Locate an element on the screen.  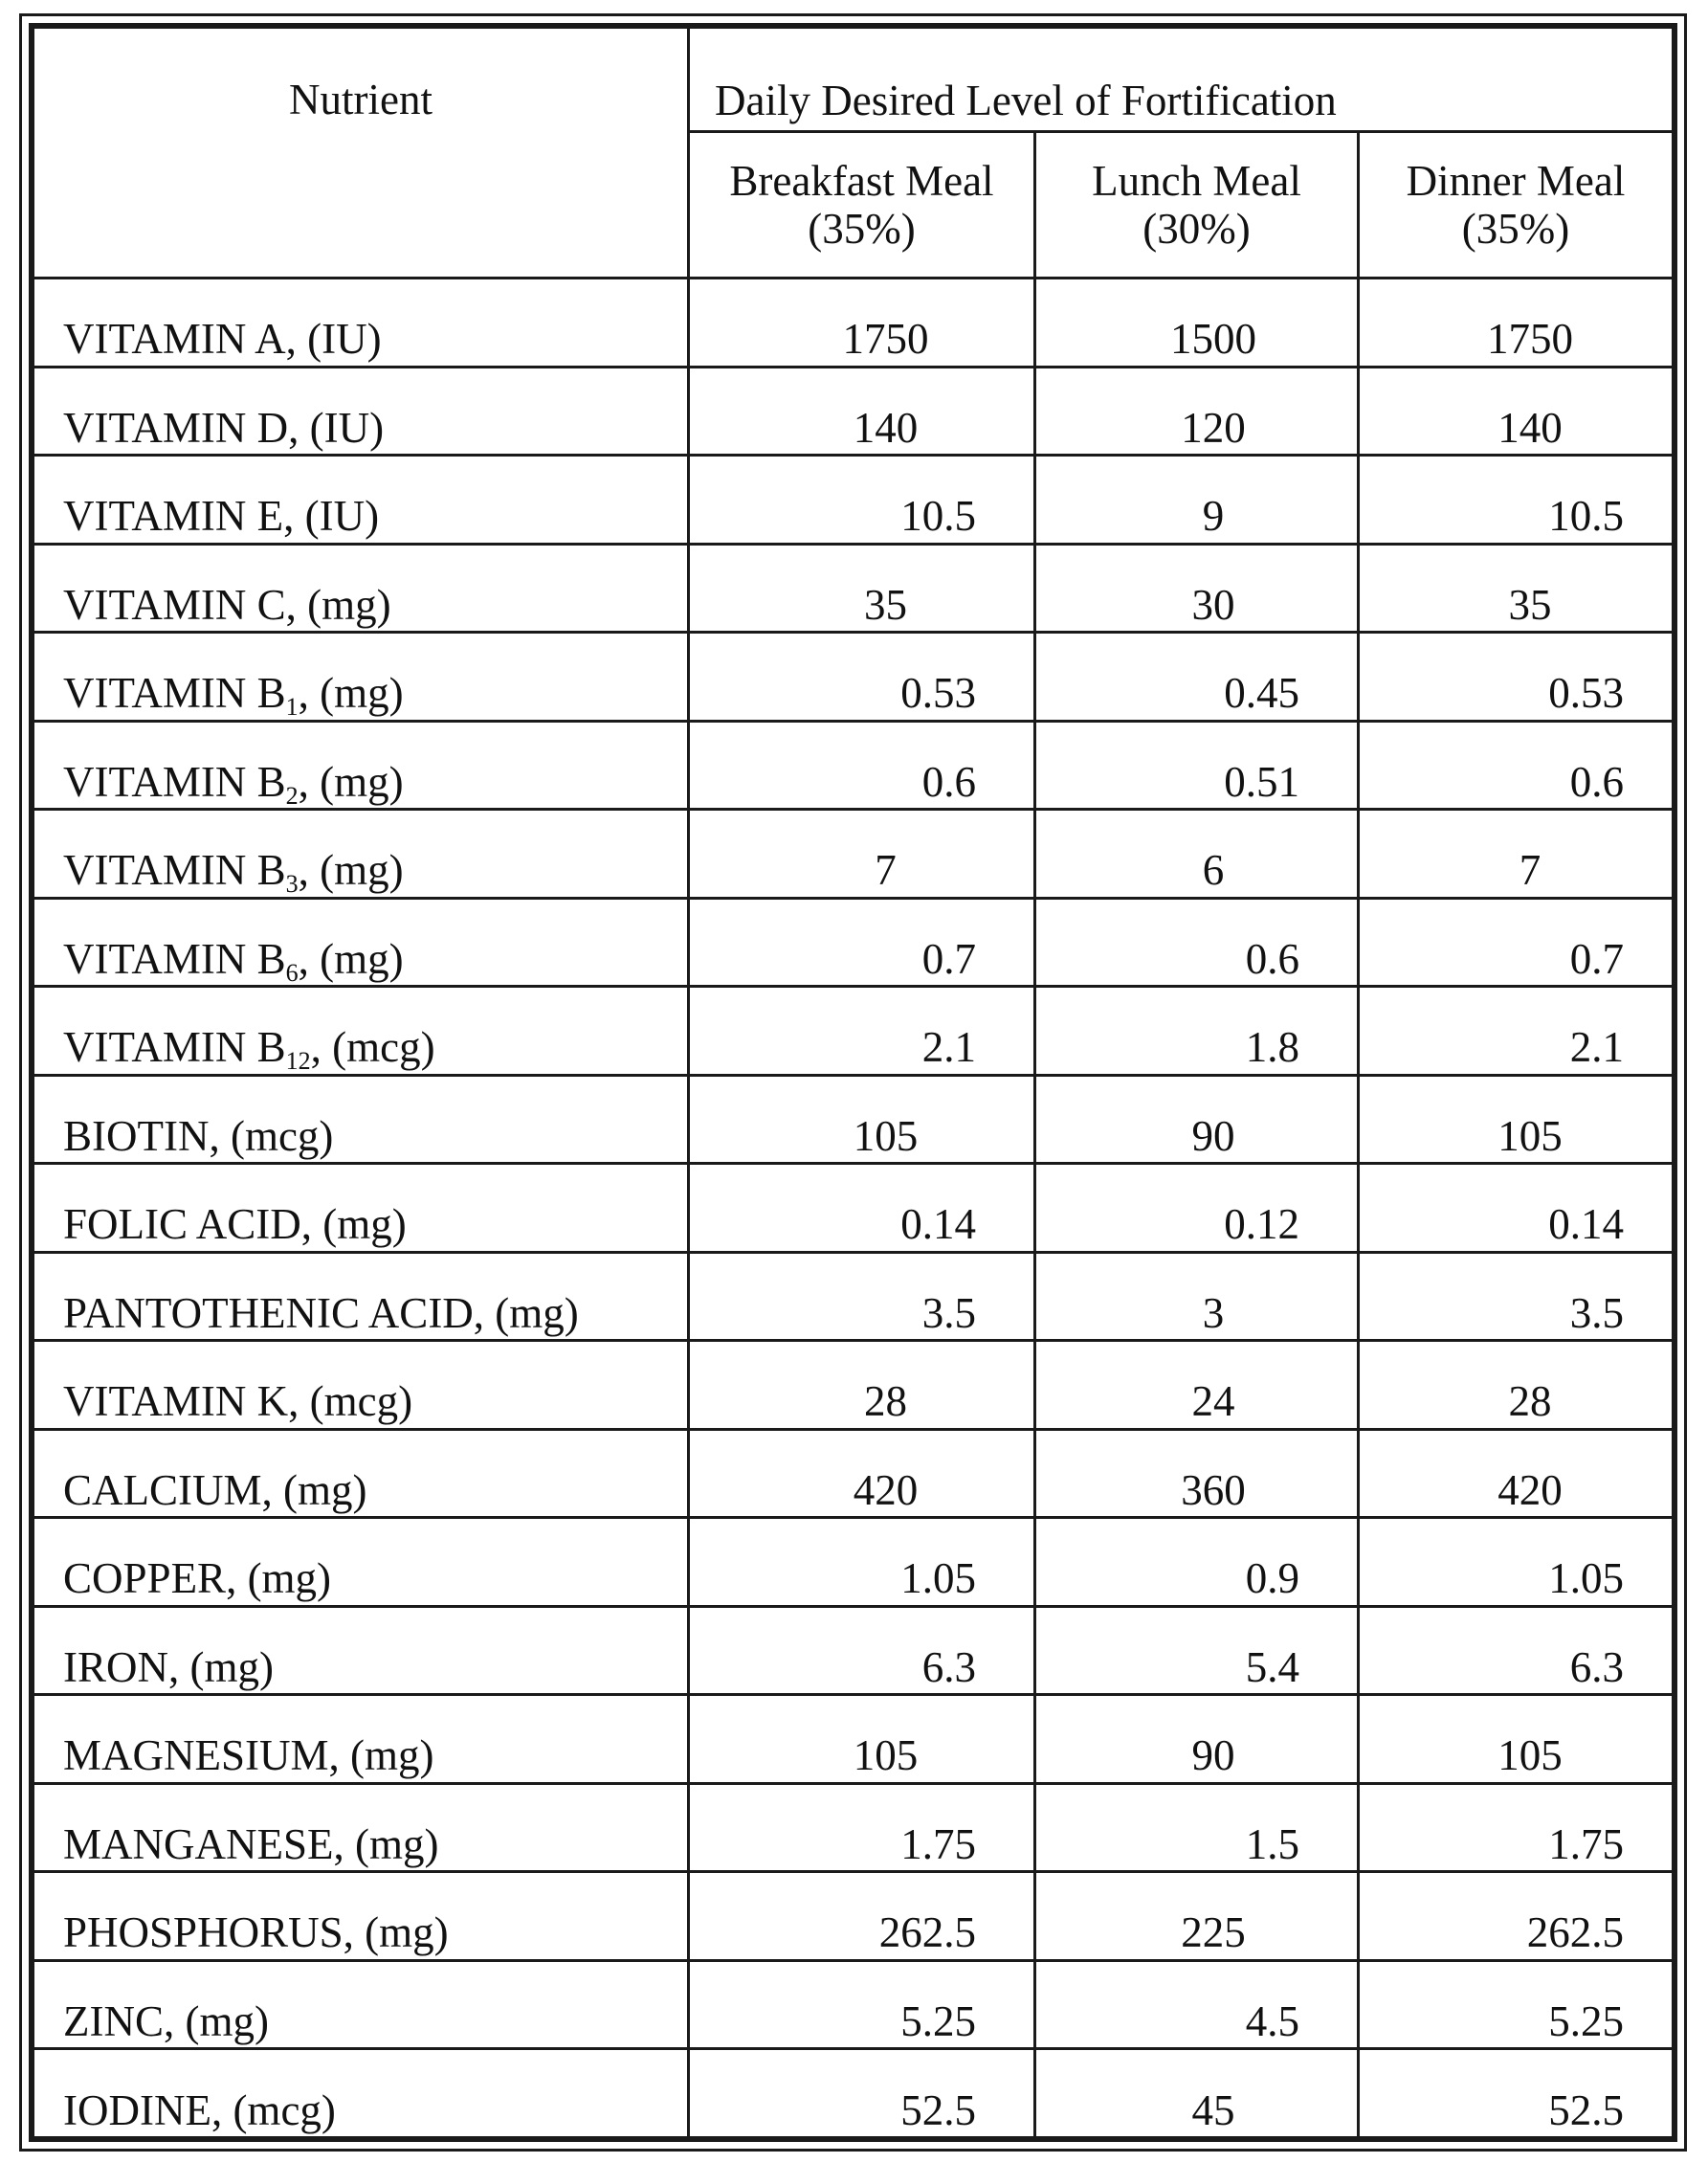
table-row: PHOSPHORUS, (mg) 262.5 225 262.5 is located at coordinates (854, 1916).